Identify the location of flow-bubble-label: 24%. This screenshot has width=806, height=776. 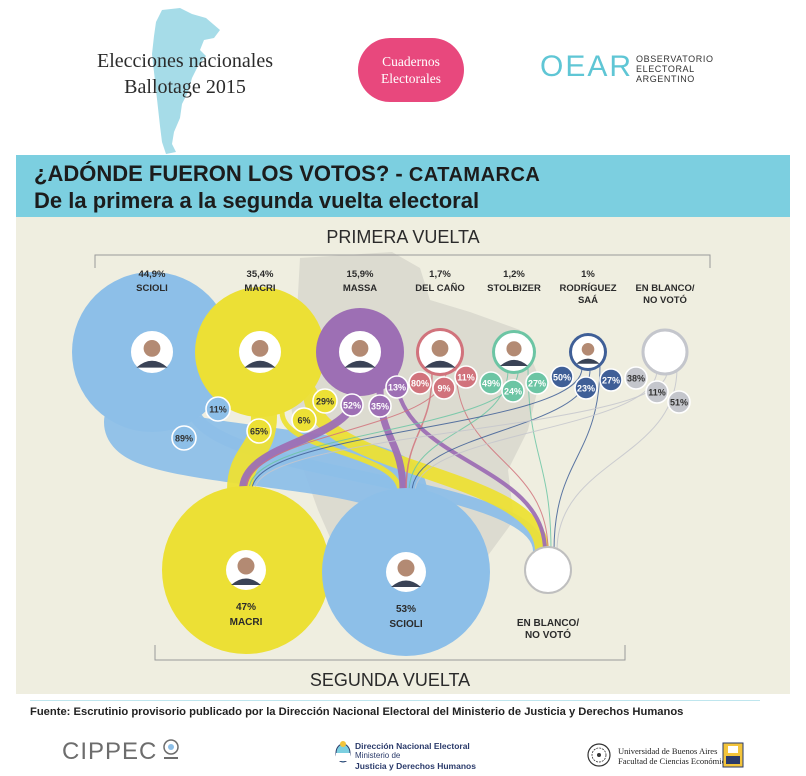
(513, 392).